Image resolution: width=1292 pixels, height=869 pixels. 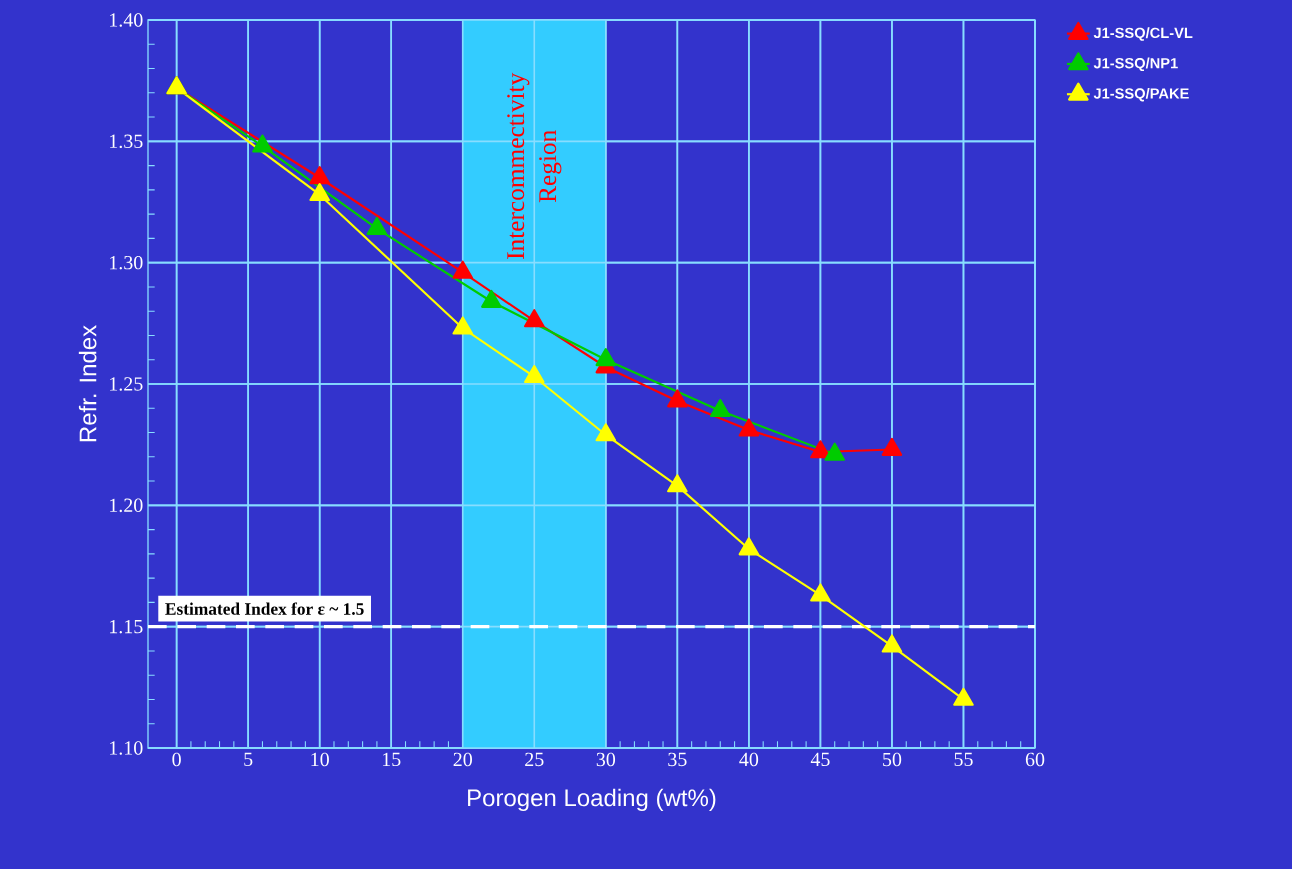 What do you see at coordinates (820, 759) in the screenshot?
I see `x-tick-label: 45` at bounding box center [820, 759].